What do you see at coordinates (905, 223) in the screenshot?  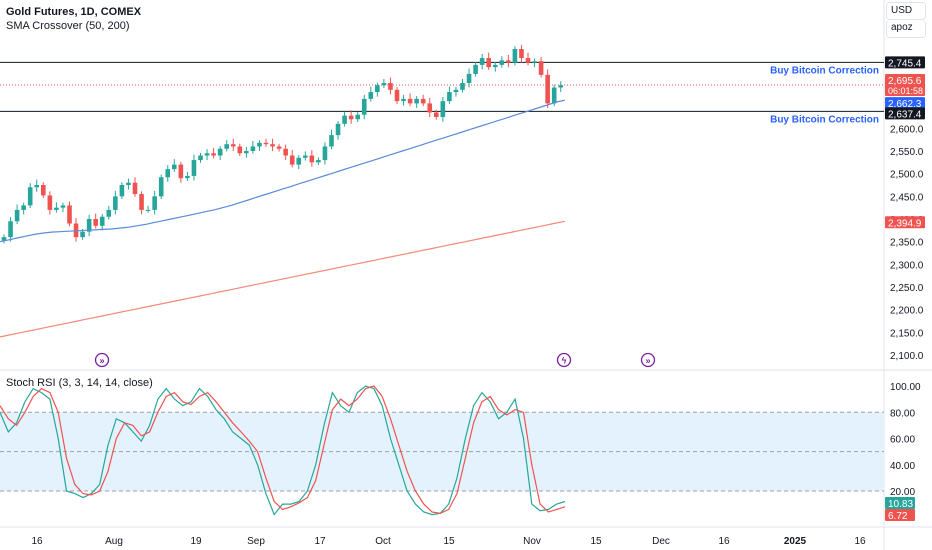 I see `price-label: 2,394.9` at bounding box center [905, 223].